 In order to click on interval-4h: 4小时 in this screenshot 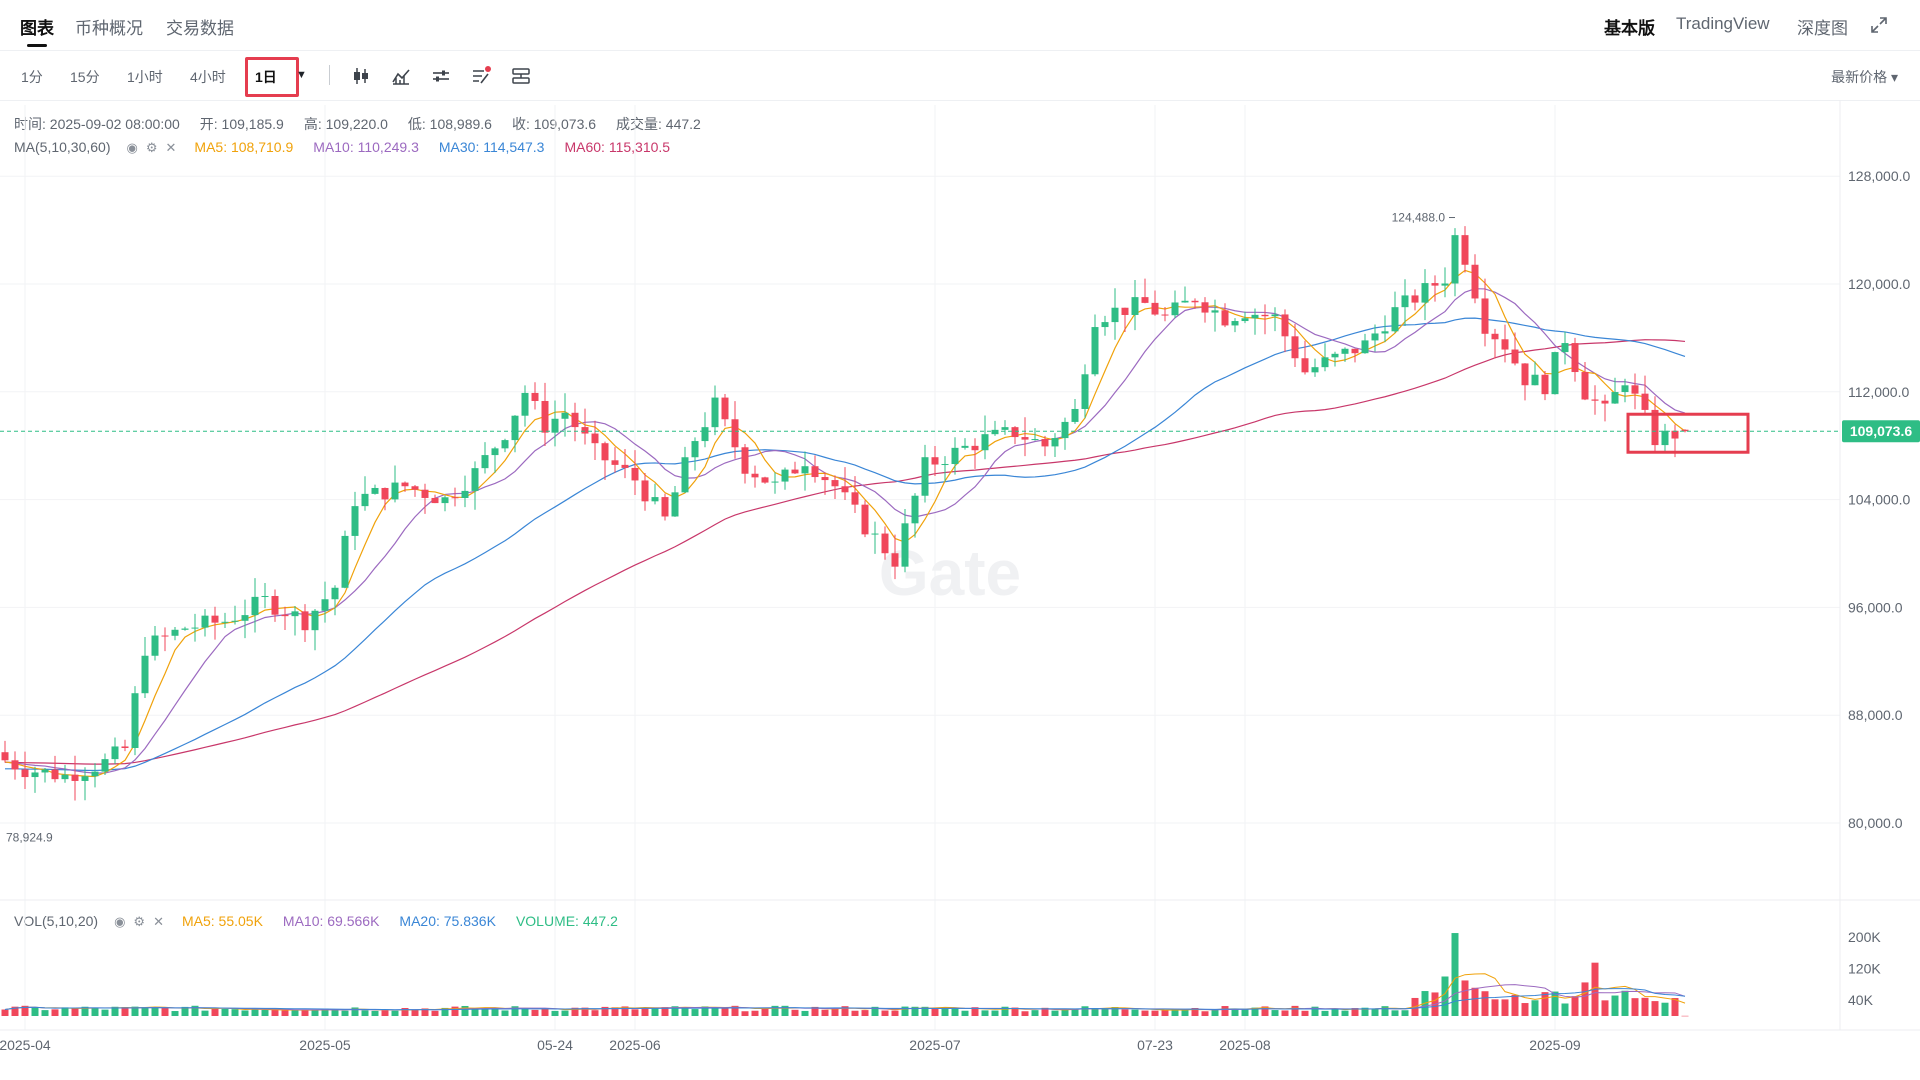, I will do `click(208, 77)`.